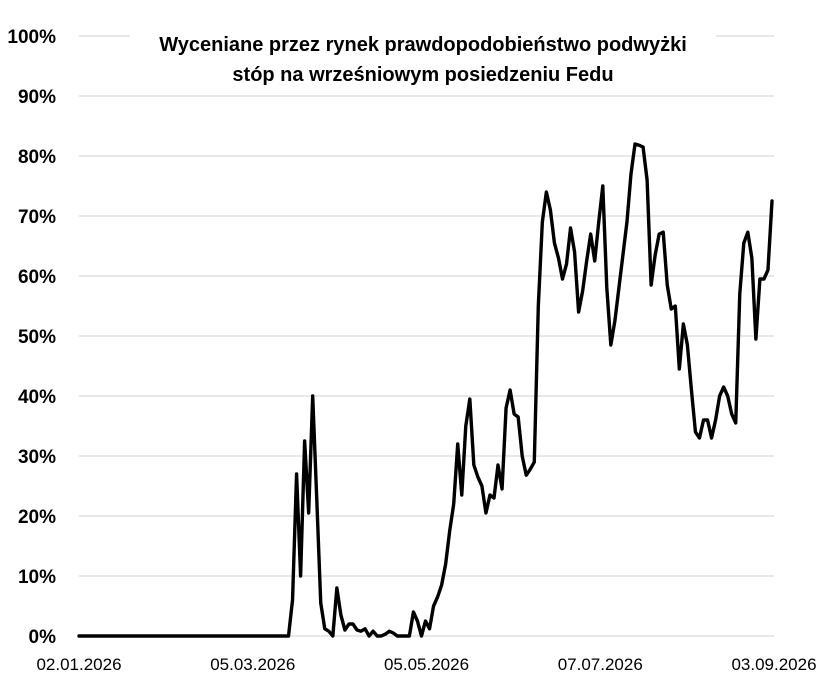 Image resolution: width=832 pixels, height=687 pixels. What do you see at coordinates (37, 97) in the screenshot?
I see `y-tick-label: 90%` at bounding box center [37, 97].